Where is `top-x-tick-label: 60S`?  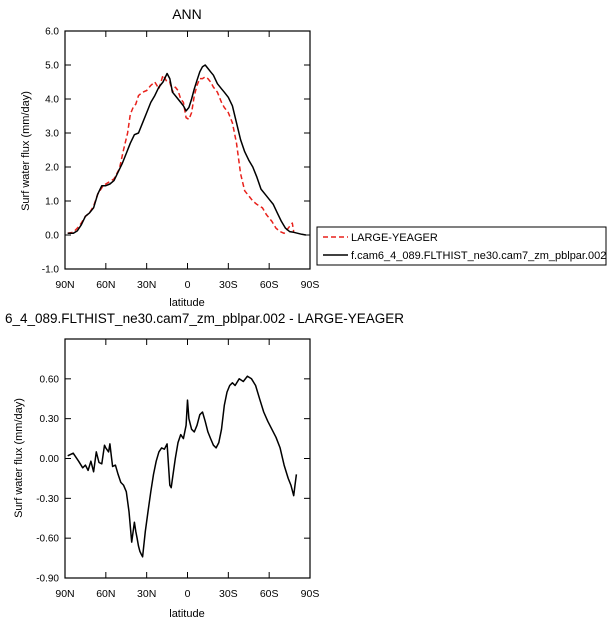
top-x-tick-label: 60S is located at coordinates (269, 285).